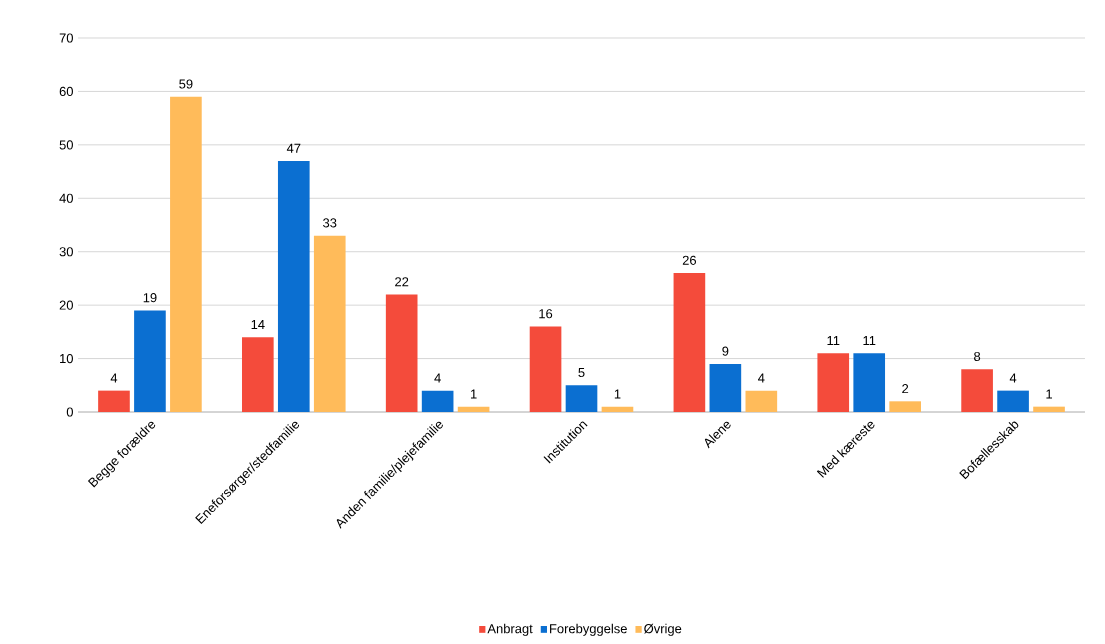  What do you see at coordinates (258, 324) in the screenshot?
I see `data-label: 14` at bounding box center [258, 324].